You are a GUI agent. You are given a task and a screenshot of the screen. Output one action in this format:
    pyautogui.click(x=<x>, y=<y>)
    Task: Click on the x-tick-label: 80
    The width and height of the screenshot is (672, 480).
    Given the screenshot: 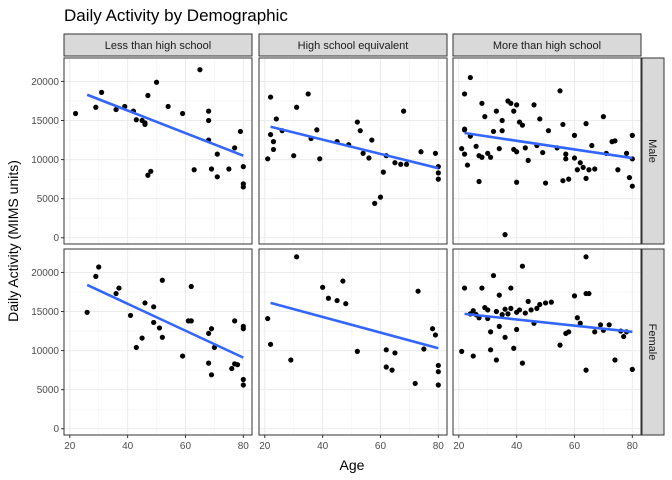 What is the action you would take?
    pyautogui.click(x=439, y=446)
    